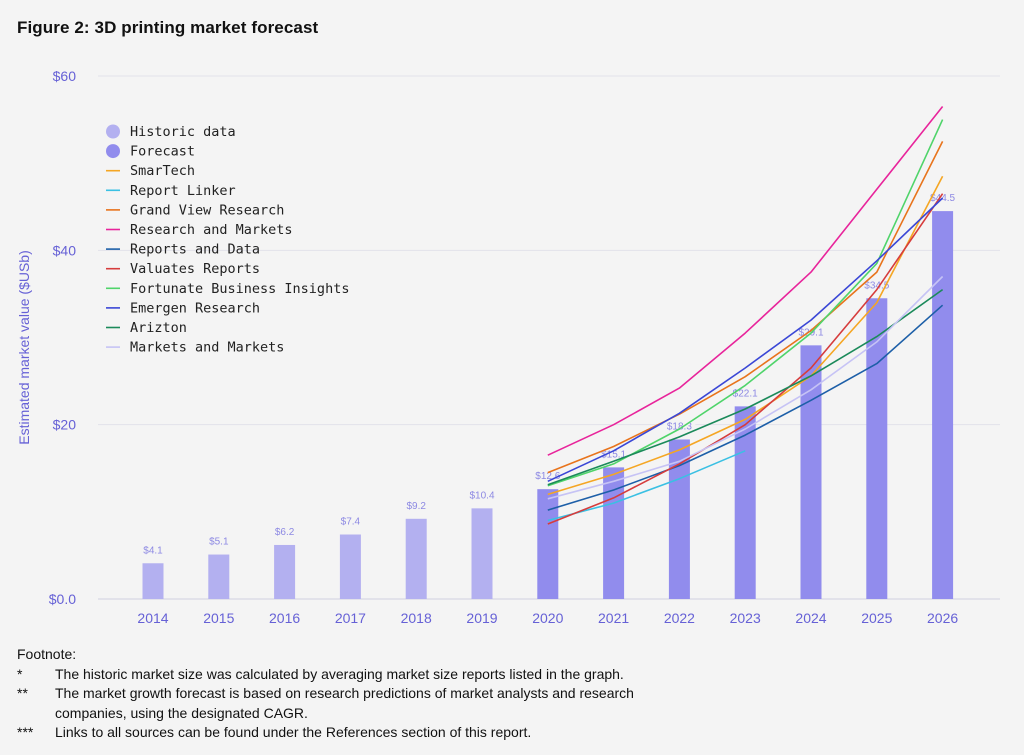 Image resolution: width=1024 pixels, height=755 pixels. I want to click on x-tick-label: 2017, so click(350, 618).